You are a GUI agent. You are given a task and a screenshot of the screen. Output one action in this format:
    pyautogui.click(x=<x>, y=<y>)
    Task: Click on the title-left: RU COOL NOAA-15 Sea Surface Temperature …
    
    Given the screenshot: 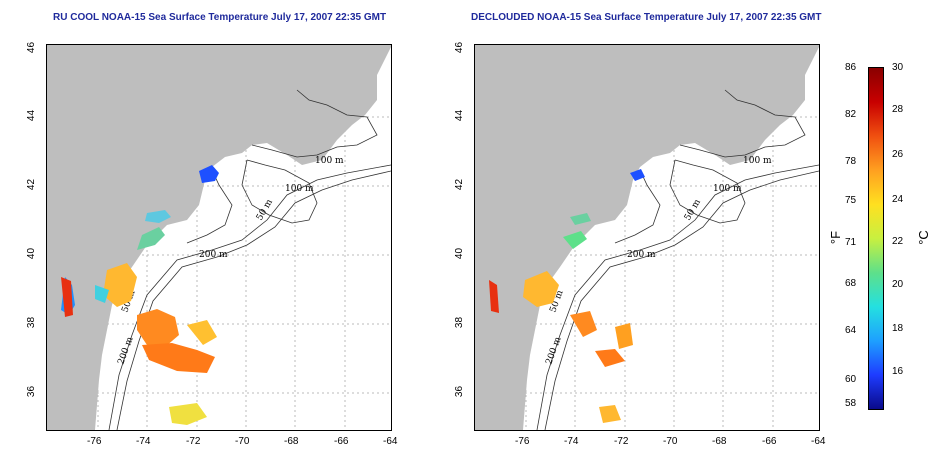 What is the action you would take?
    pyautogui.click(x=220, y=17)
    